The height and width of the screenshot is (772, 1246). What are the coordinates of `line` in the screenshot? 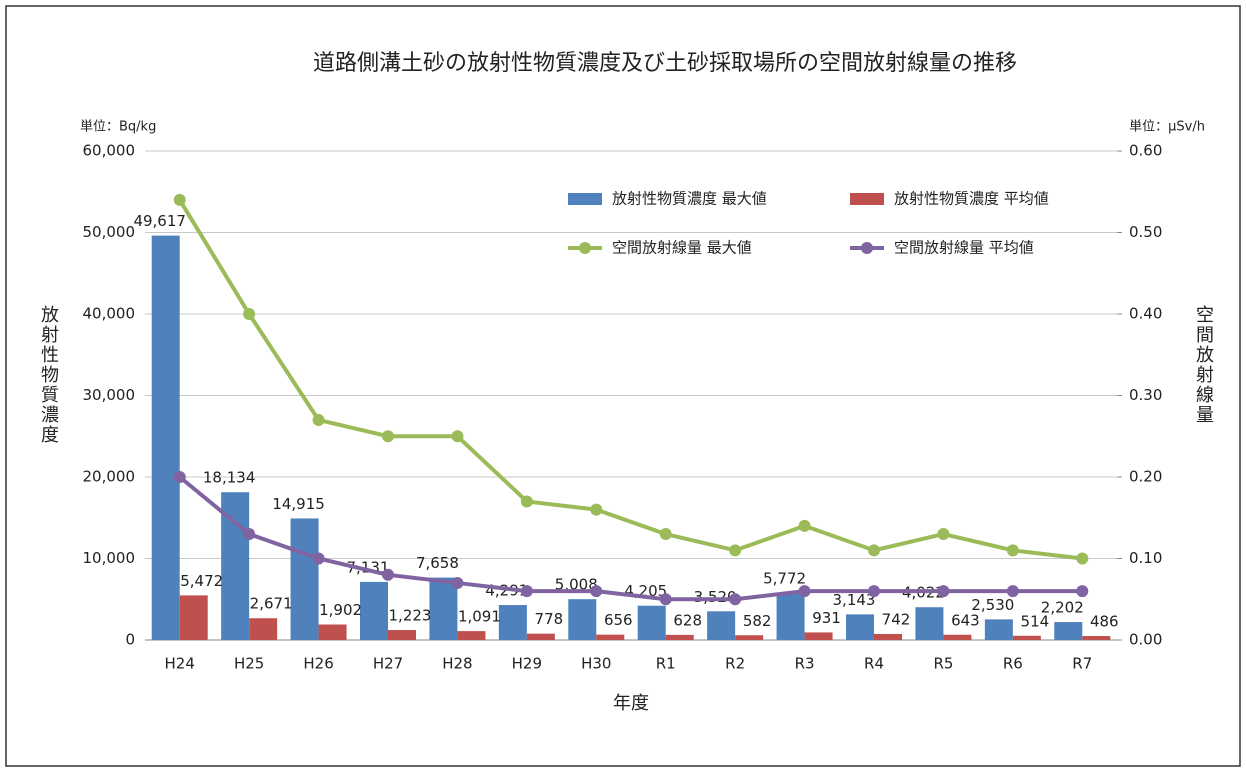 It's located at (630, 538).